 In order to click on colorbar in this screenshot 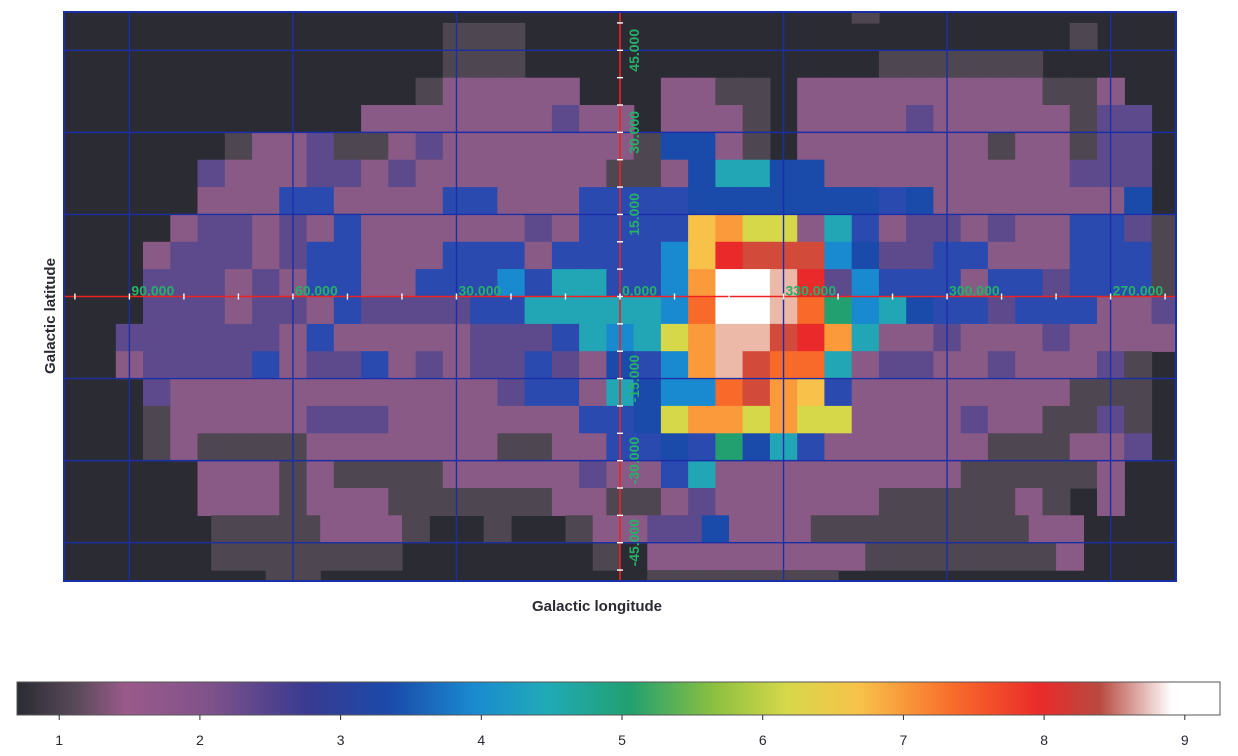, I will do `click(618, 698)`.